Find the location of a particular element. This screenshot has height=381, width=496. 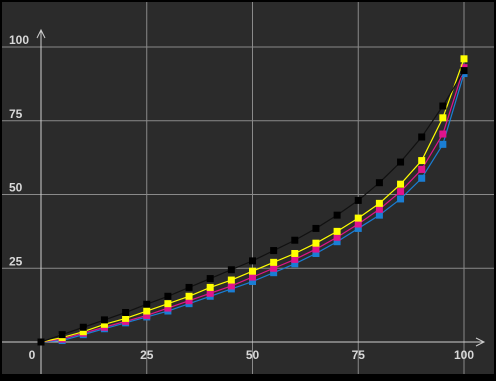

y-axis-arrow is located at coordinates (41, 33).